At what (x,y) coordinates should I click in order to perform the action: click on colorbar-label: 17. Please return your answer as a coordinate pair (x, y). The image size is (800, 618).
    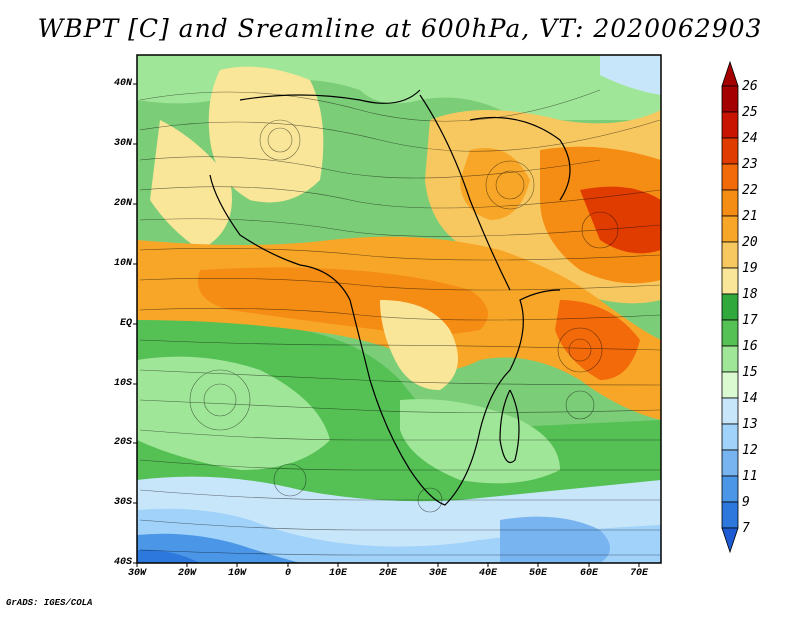
    Looking at the image, I should click on (750, 320).